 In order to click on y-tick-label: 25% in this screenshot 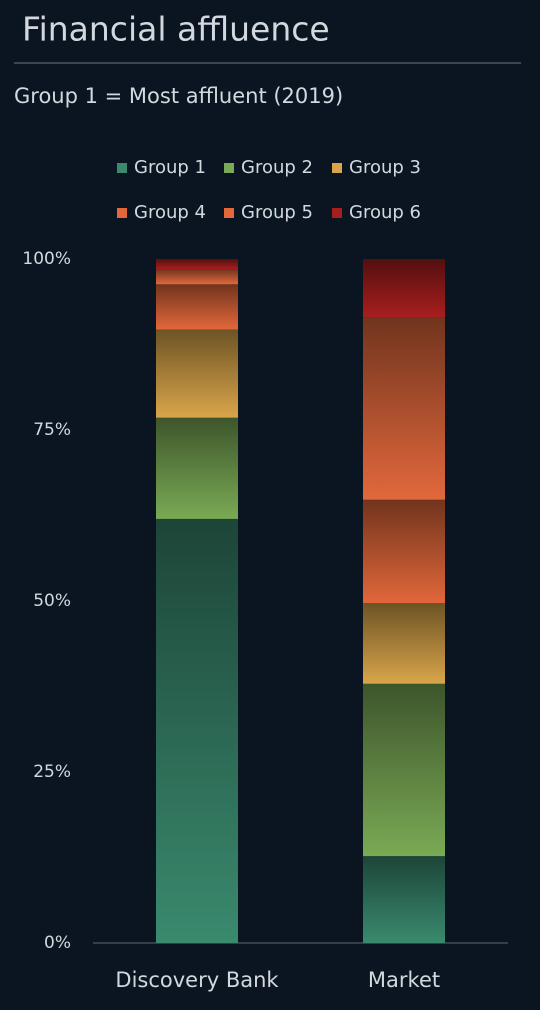, I will do `click(52, 772)`.